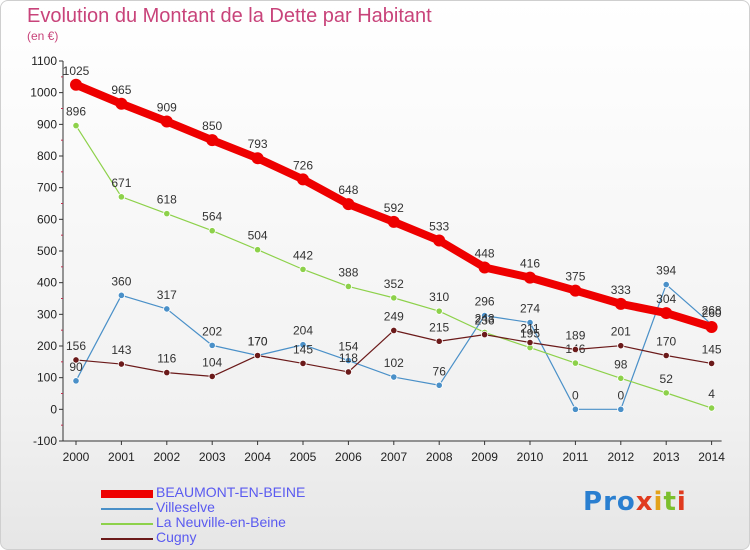 The height and width of the screenshot is (550, 750). Describe the element at coordinates (348, 272) in the screenshot. I see `data-label-la-neuville-en-beine: 388` at that location.